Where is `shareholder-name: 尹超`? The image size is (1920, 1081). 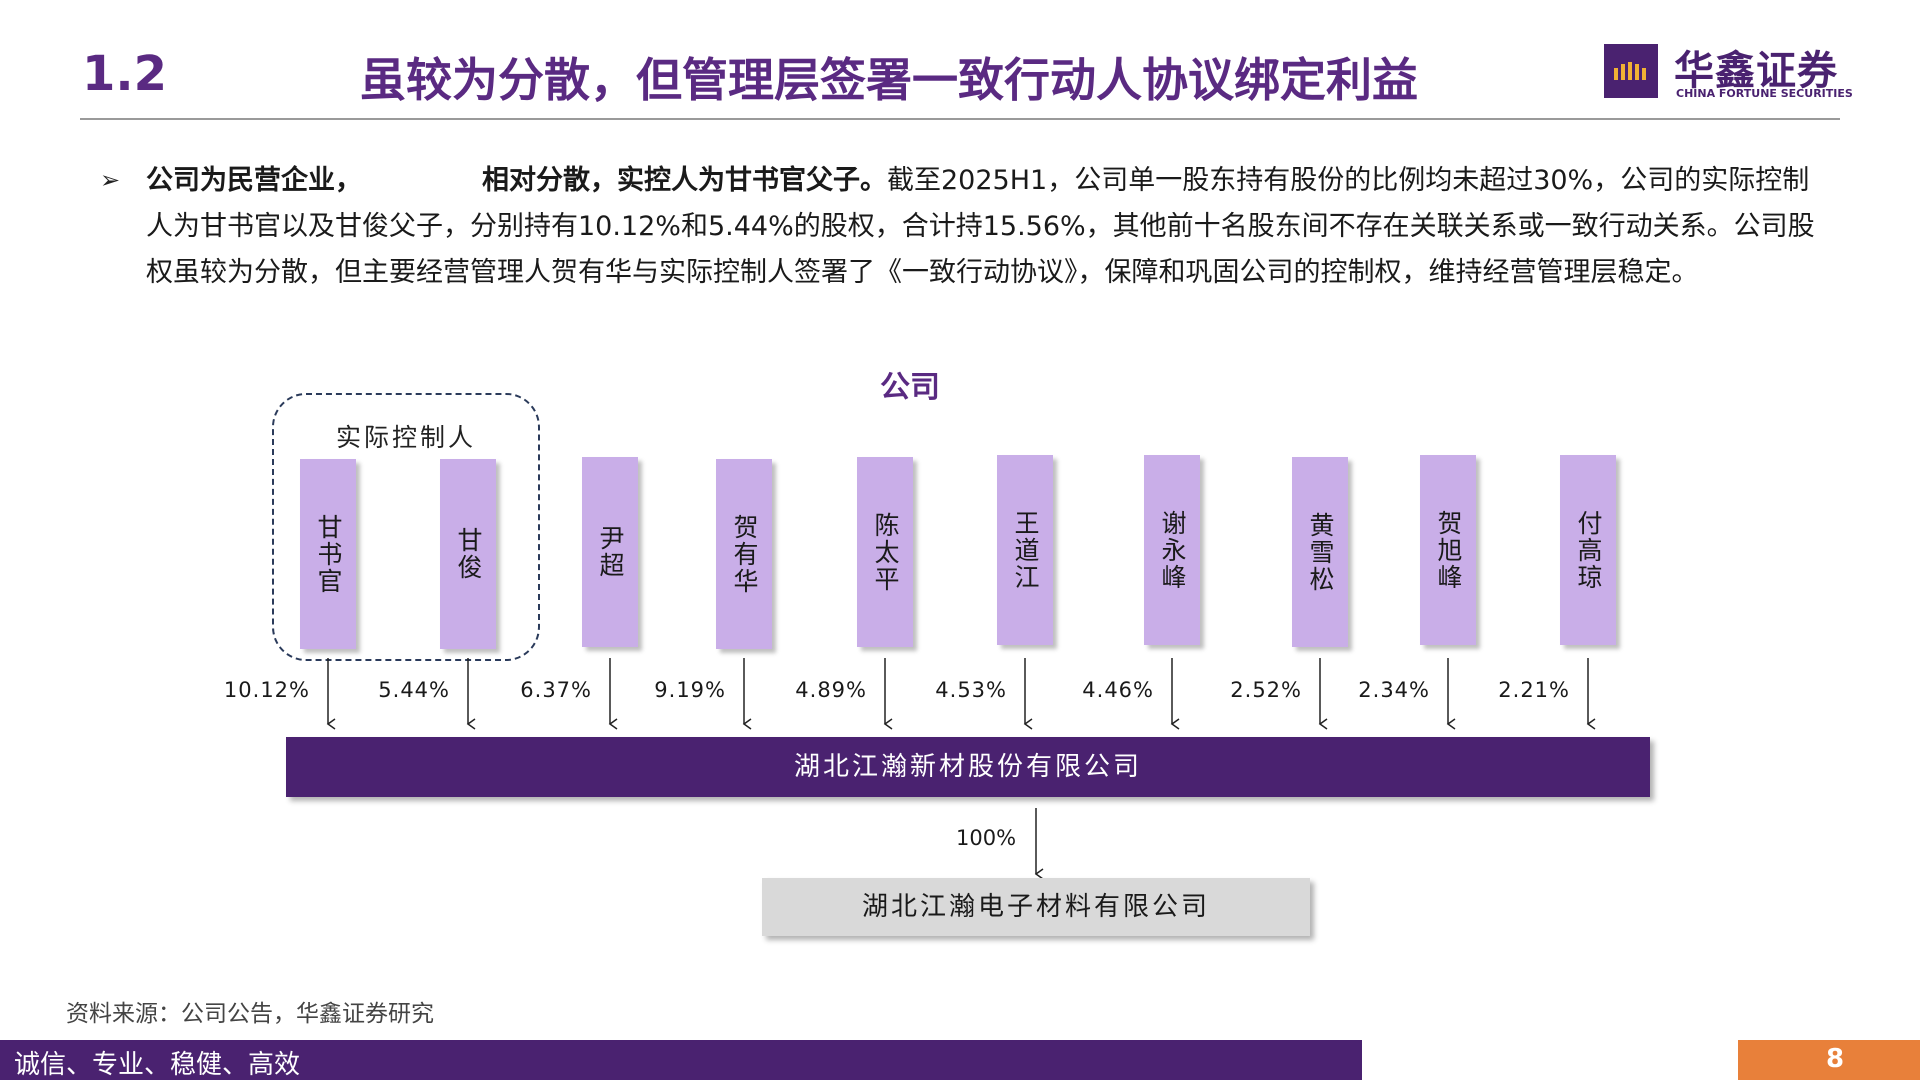 shareholder-name: 尹超 is located at coordinates (610, 552).